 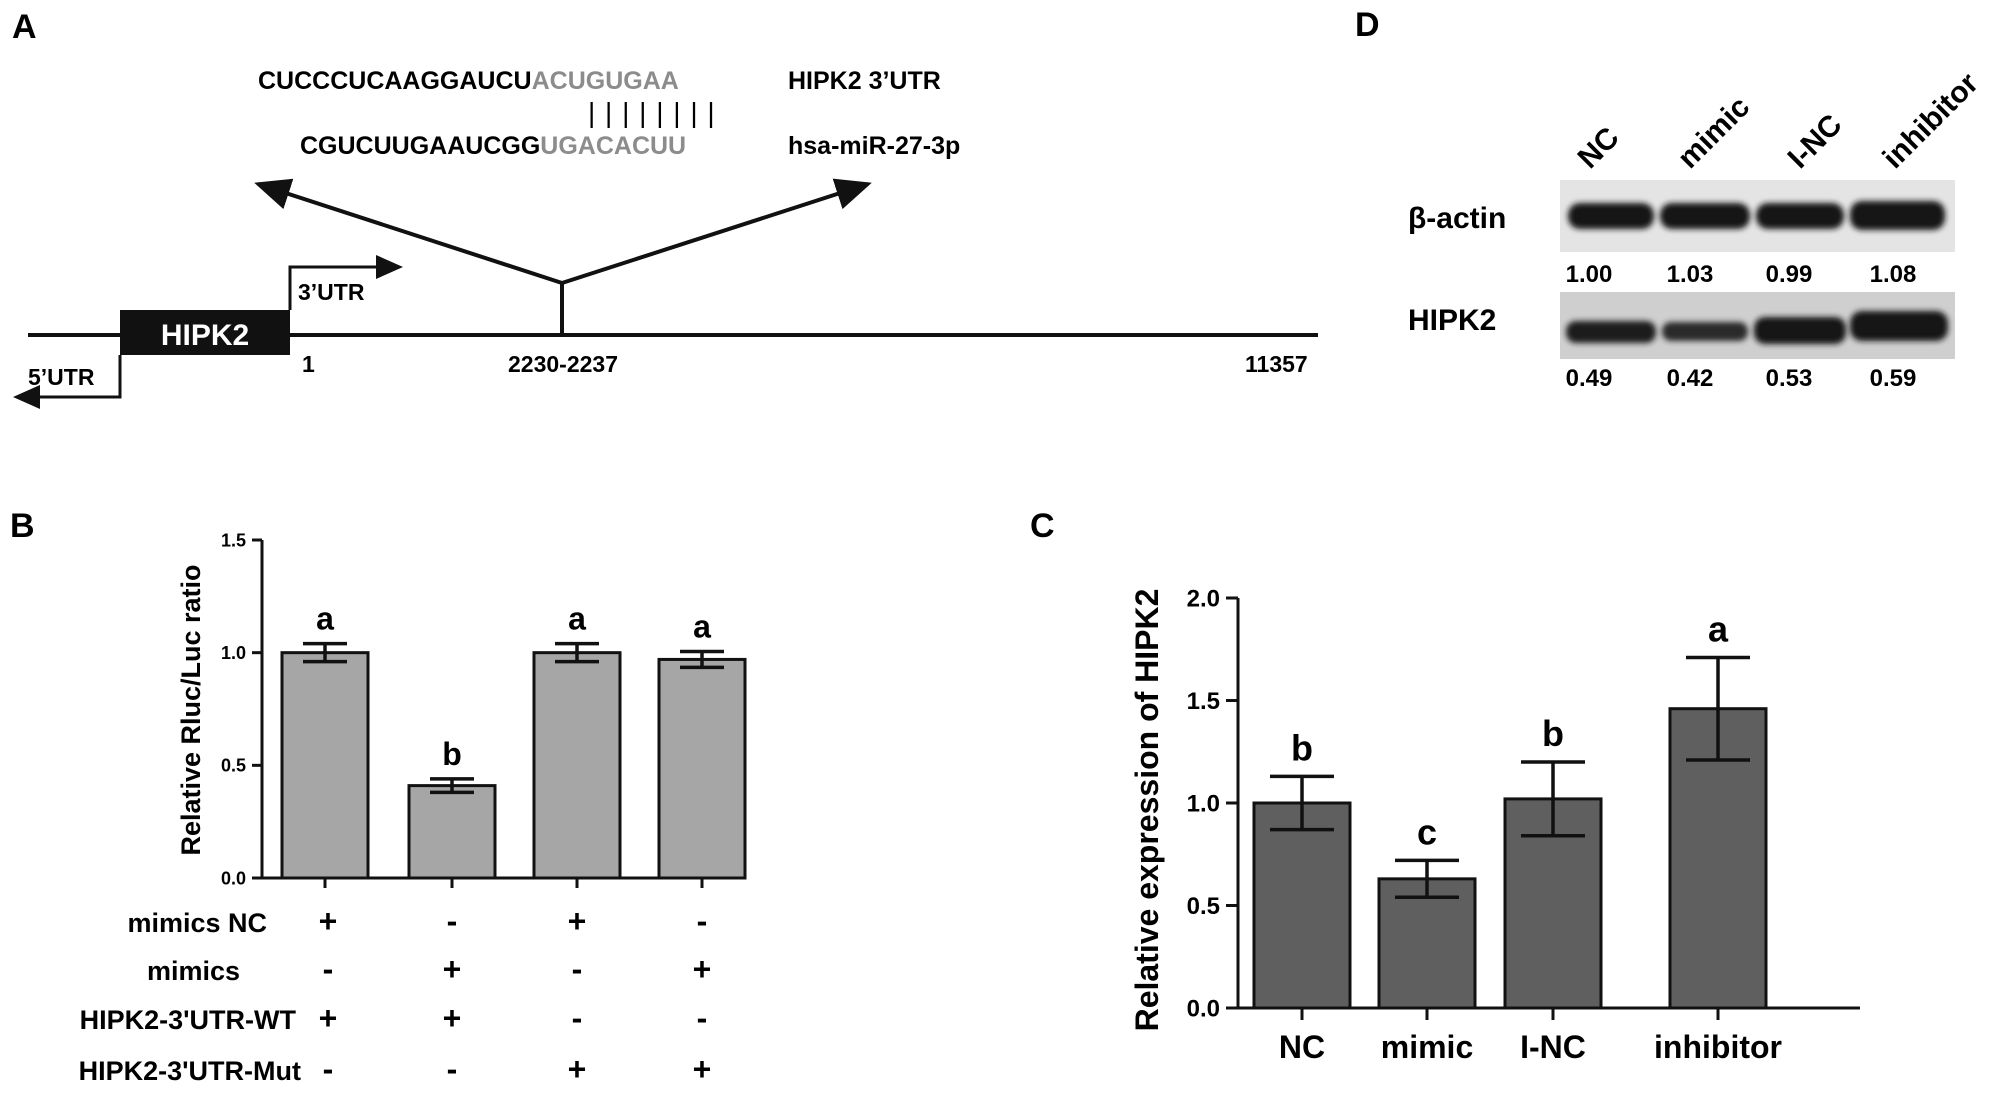 What do you see at coordinates (395, 81) in the screenshot?
I see `seq-top-black: CUCCCUCAAGGAUCU` at bounding box center [395, 81].